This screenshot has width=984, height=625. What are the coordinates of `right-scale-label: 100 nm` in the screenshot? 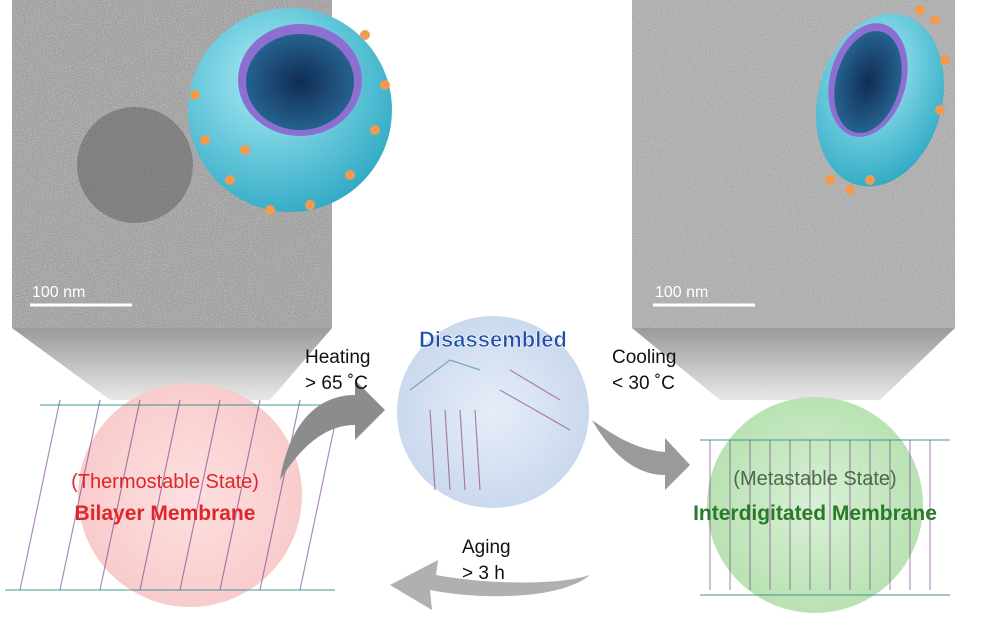 It's located at (681, 292).